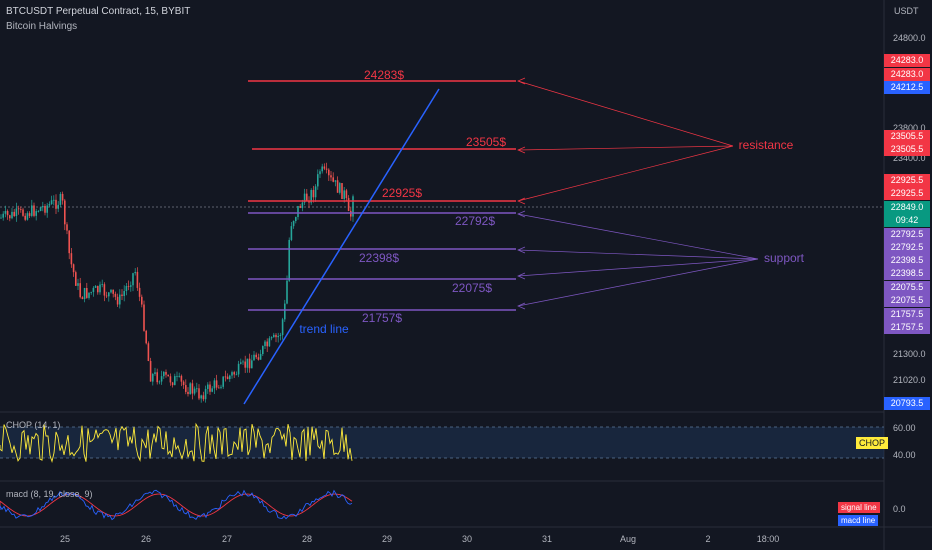  What do you see at coordinates (628, 539) in the screenshot?
I see `time-tick: Aug` at bounding box center [628, 539].